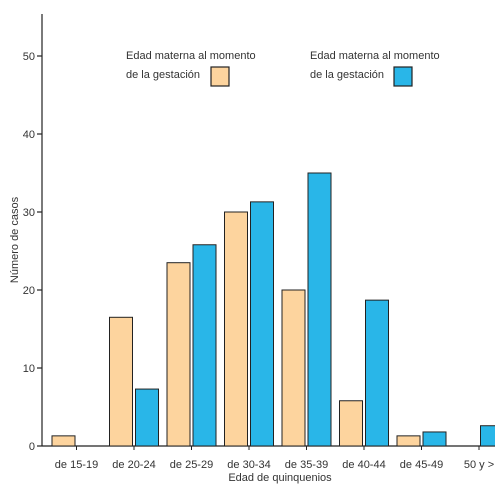  What do you see at coordinates (163, 75) in the screenshot?
I see `legend-item-1-line2: de la gestación` at bounding box center [163, 75].